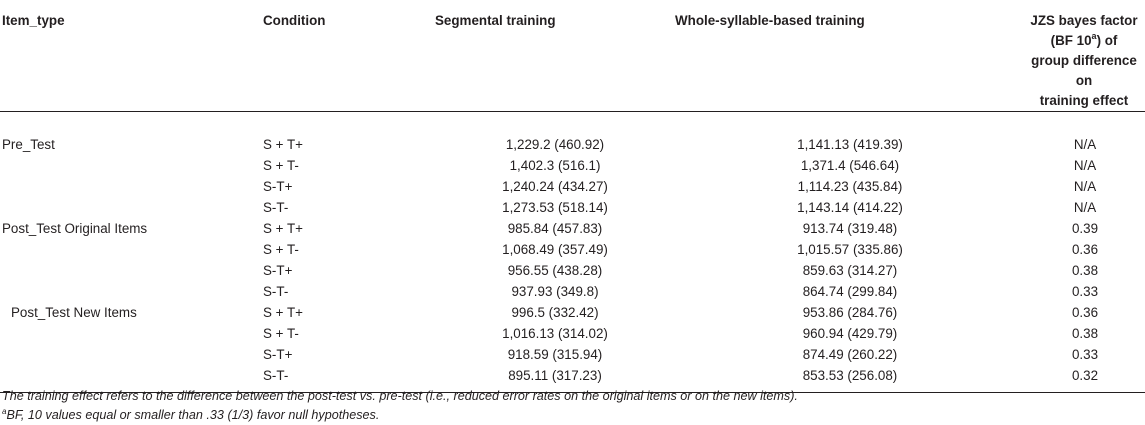 This screenshot has height=425, width=1145. What do you see at coordinates (349, 56) in the screenshot?
I see `header-condition: Condition` at bounding box center [349, 56].